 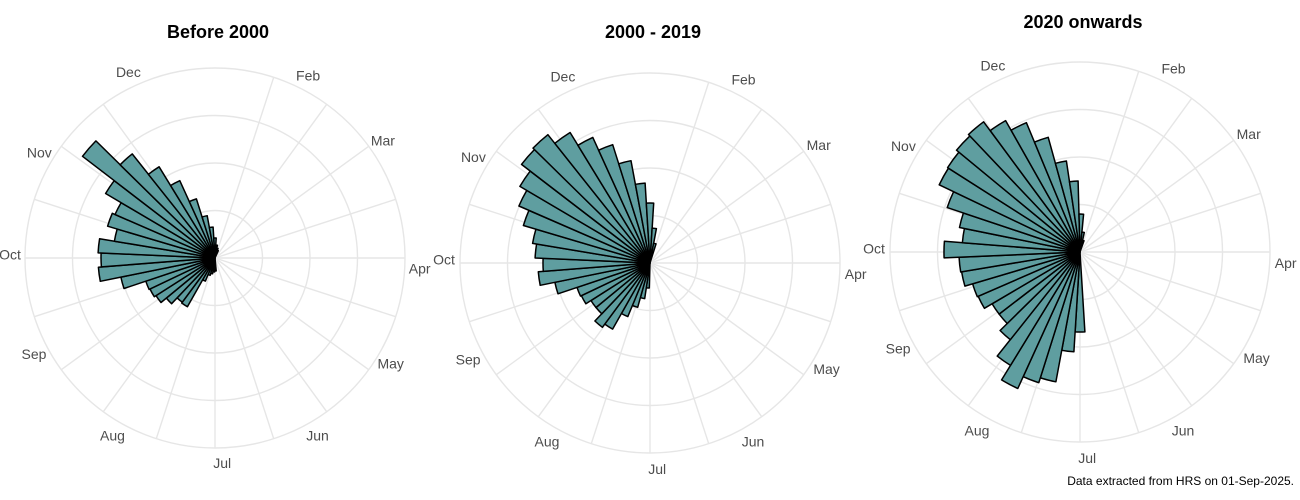 I want to click on panel-title: 2020 onwards, so click(x=1082, y=22).